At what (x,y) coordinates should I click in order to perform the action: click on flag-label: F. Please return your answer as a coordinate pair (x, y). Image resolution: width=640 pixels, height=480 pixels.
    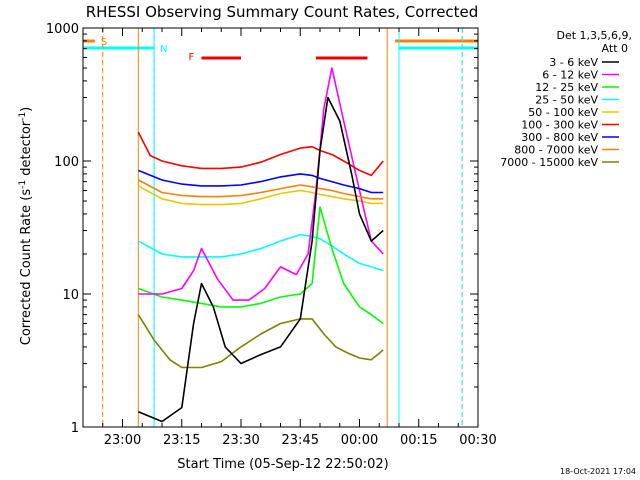
    Looking at the image, I should click on (192, 57).